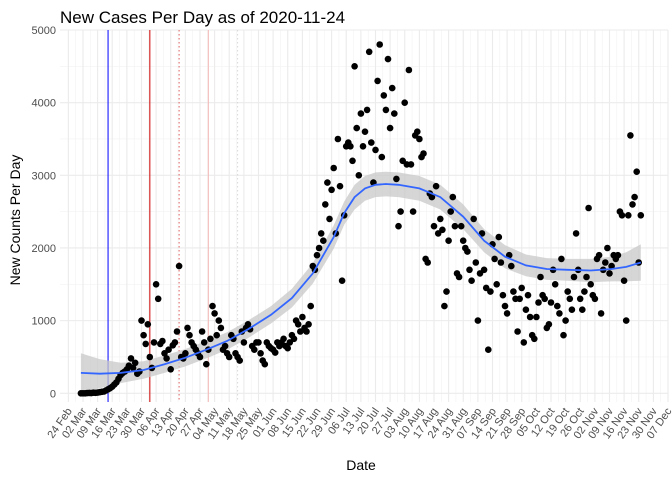  Describe the element at coordinates (361, 465) in the screenshot. I see `x-axis-title: Date` at that location.